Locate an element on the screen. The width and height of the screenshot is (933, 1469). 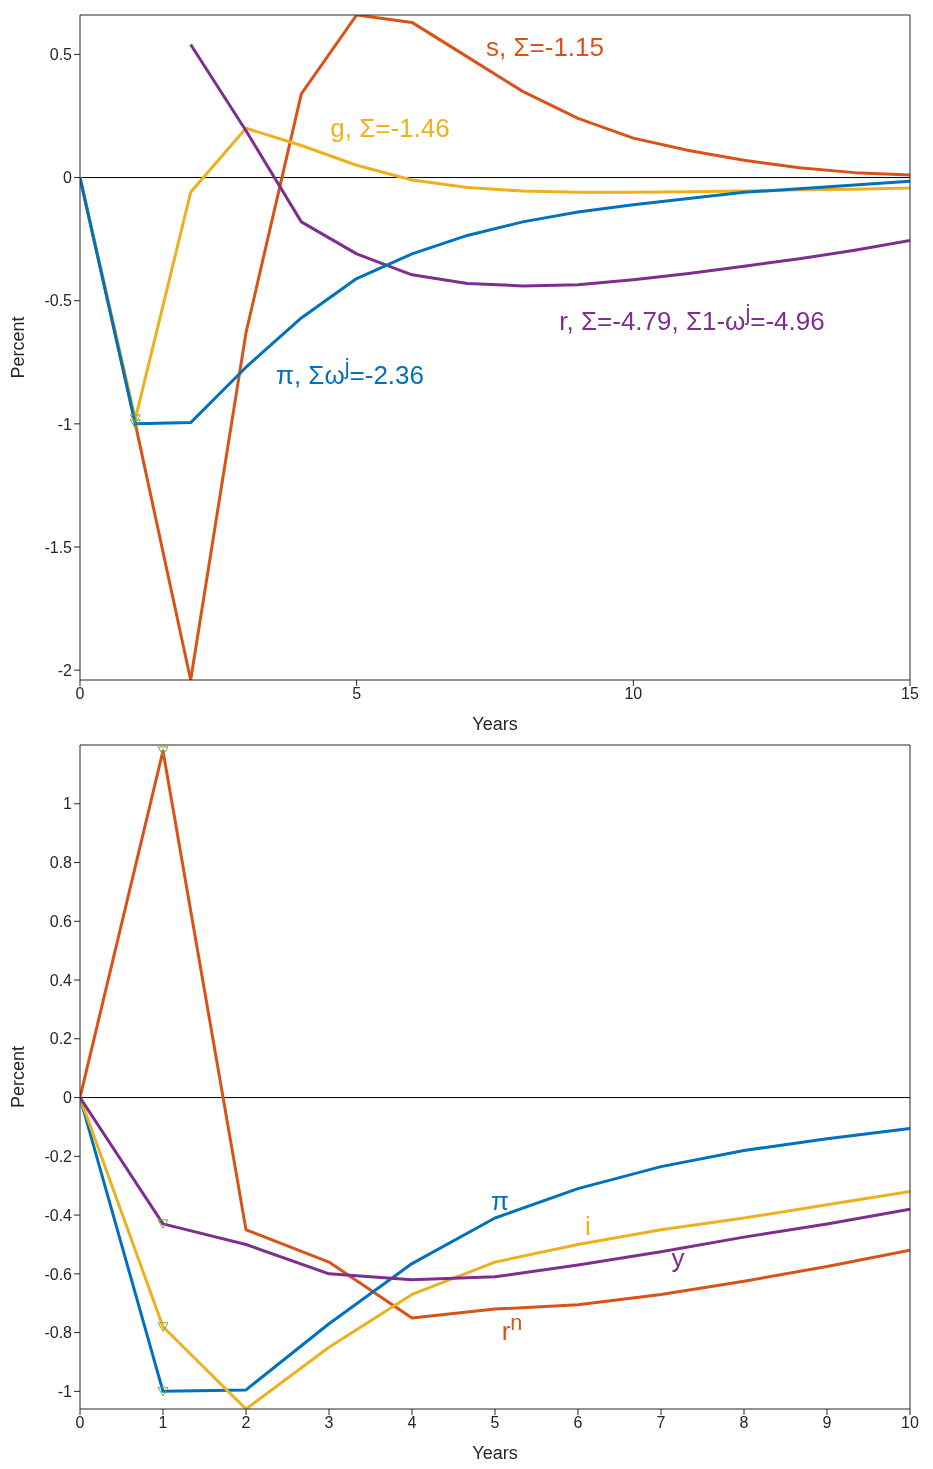
annotation: y is located at coordinates (678, 1258).